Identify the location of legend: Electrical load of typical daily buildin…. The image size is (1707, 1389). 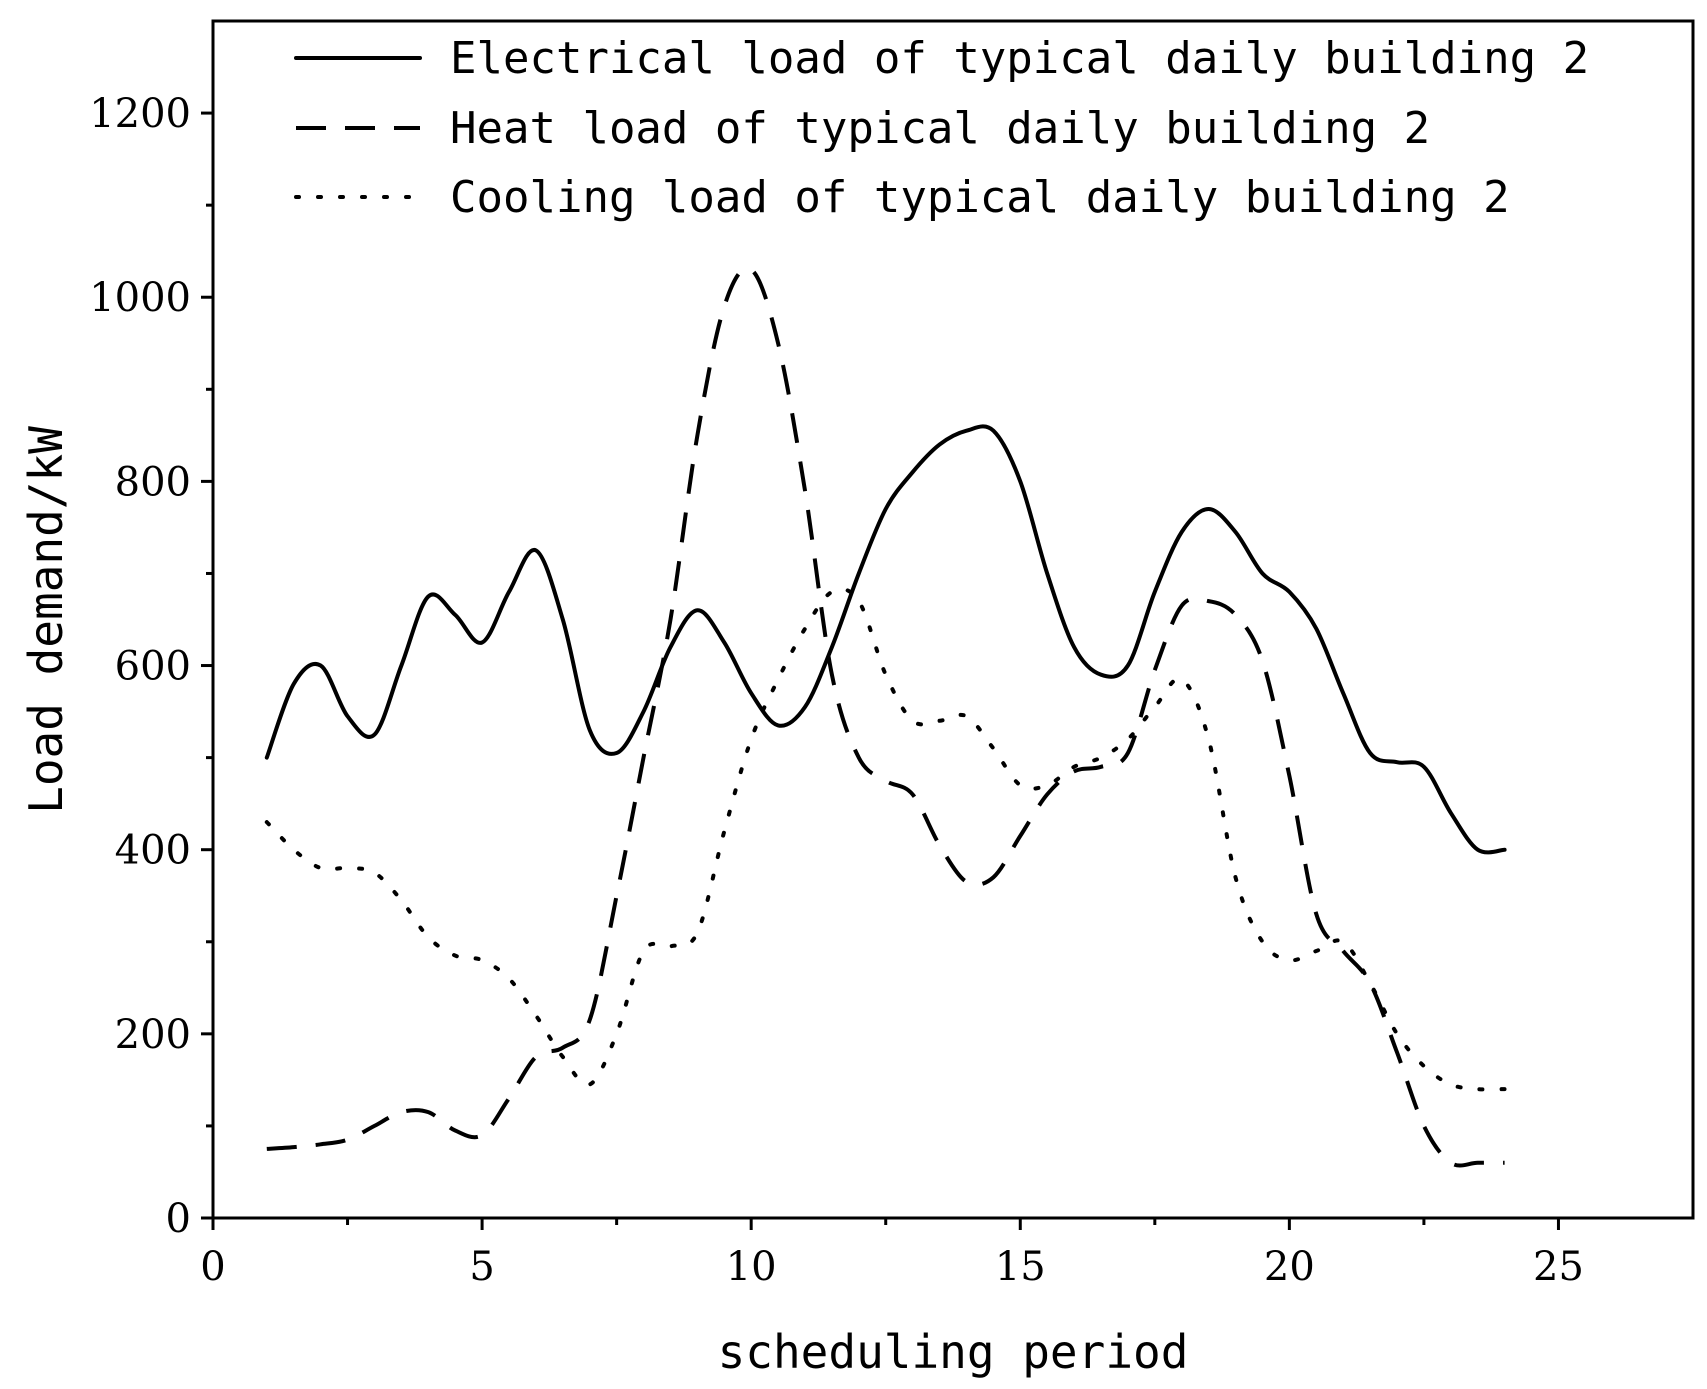
(941, 128).